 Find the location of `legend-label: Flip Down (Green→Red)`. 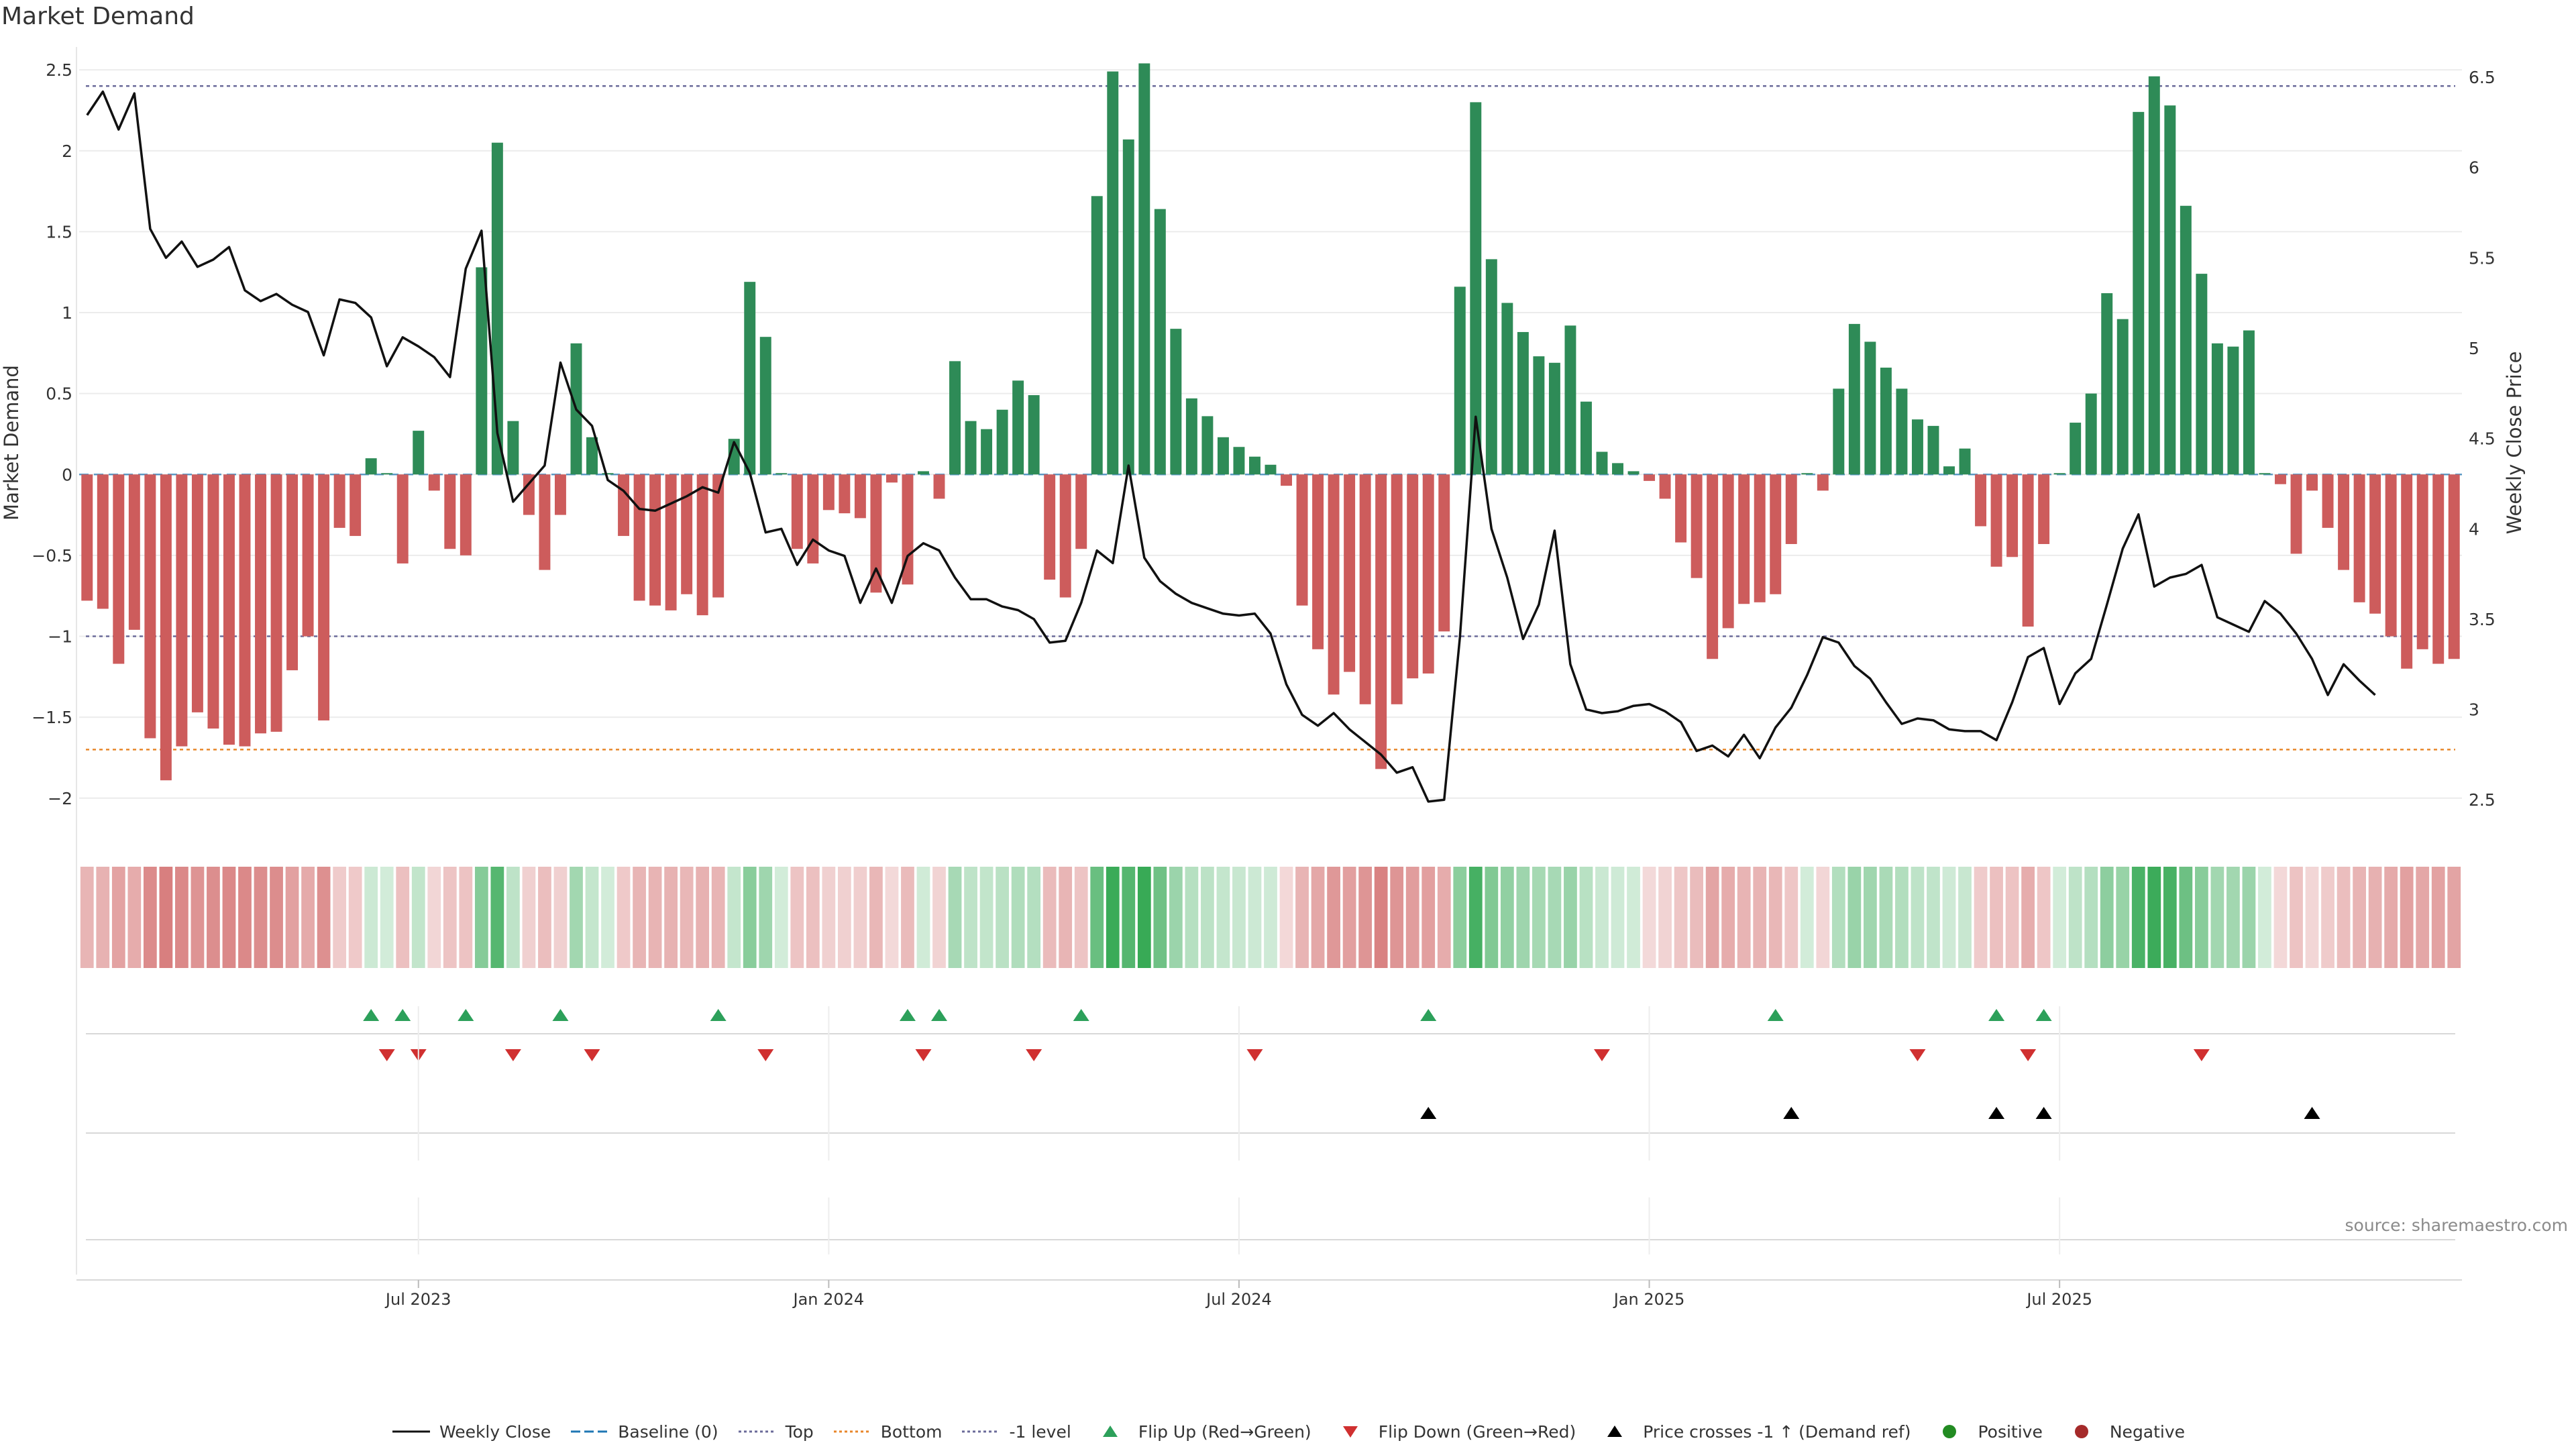

legend-label: Flip Down (Green→Red) is located at coordinates (1477, 1431).